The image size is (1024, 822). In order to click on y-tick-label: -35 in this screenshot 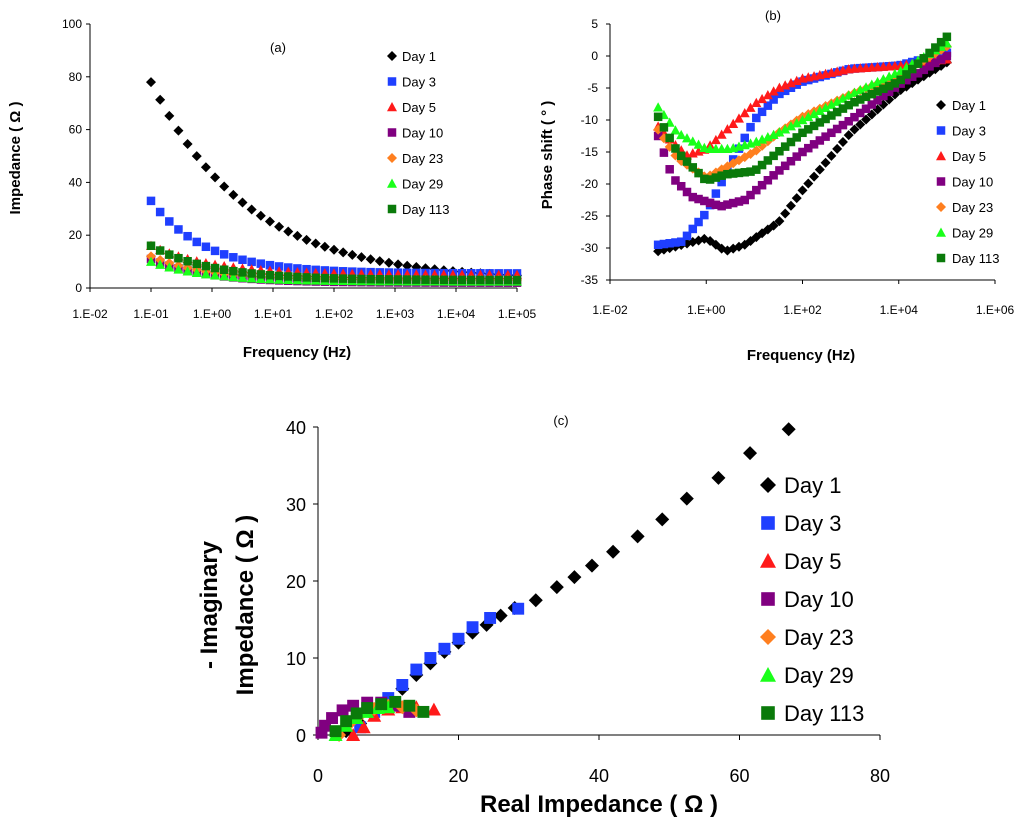, I will do `click(590, 280)`.